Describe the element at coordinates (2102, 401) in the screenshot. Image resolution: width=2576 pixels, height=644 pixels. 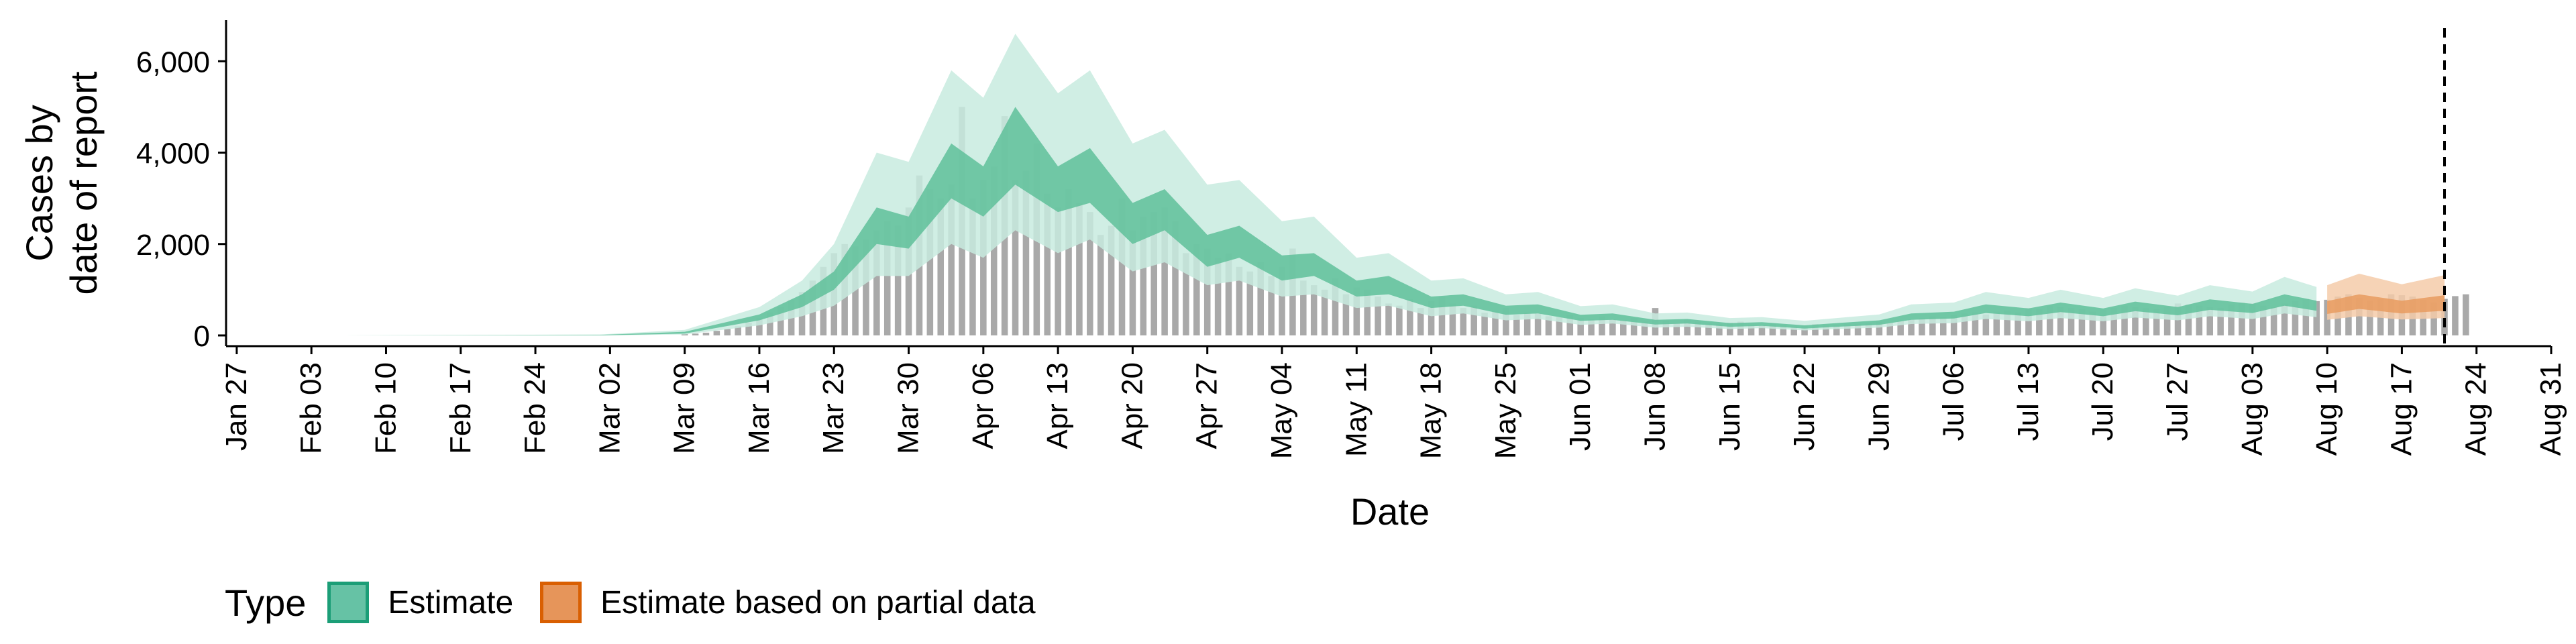
I see `x-tick-label: Jul 20` at that location.